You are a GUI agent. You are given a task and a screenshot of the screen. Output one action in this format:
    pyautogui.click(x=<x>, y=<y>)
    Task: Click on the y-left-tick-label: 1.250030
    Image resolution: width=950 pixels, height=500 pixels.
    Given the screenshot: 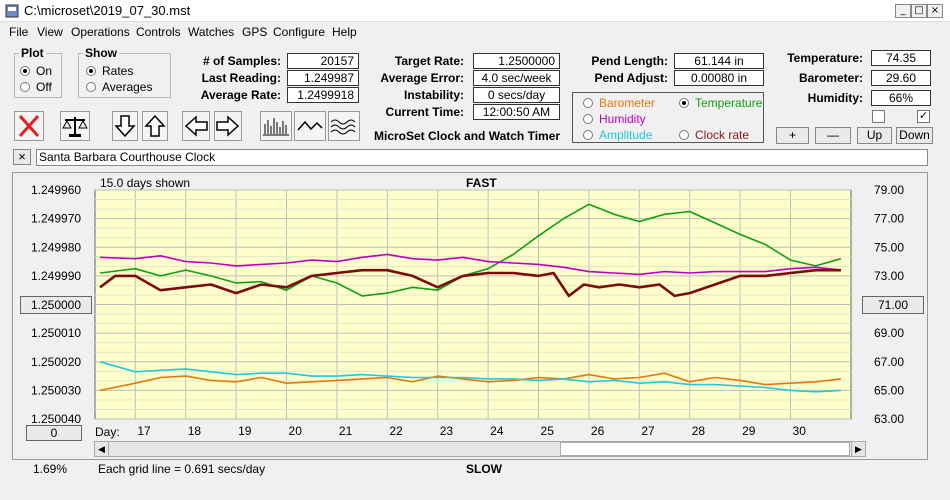 What is the action you would take?
    pyautogui.click(x=56, y=390)
    